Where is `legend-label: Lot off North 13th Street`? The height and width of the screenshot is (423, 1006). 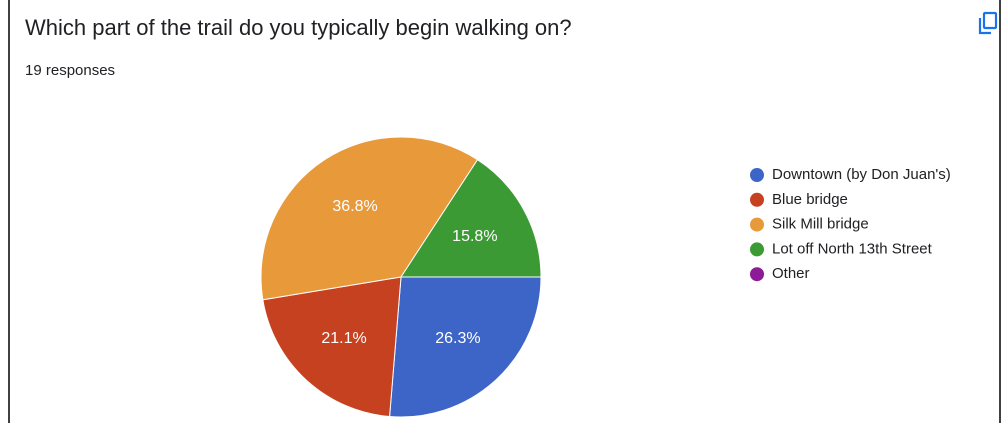
legend-label: Lot off North 13th Street is located at coordinates (852, 248).